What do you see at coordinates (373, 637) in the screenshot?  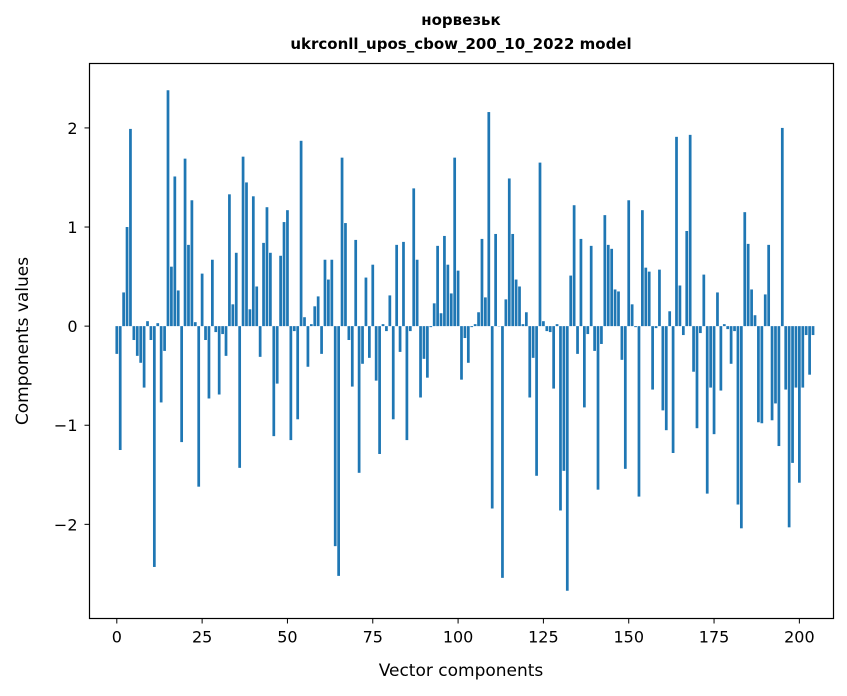 I see `x-tick-label-75: 75` at bounding box center [373, 637].